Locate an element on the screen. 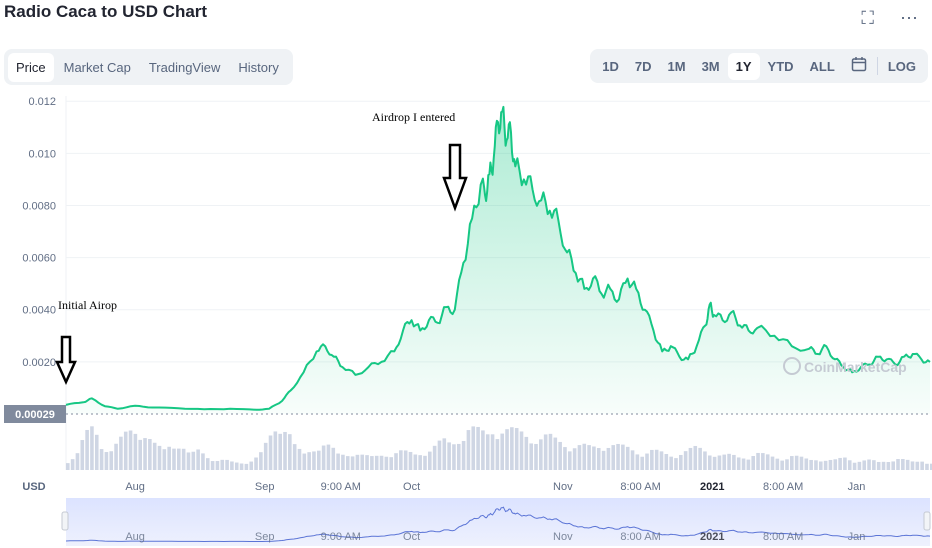 The height and width of the screenshot is (548, 932). navigator-handle-right is located at coordinates (927, 521).